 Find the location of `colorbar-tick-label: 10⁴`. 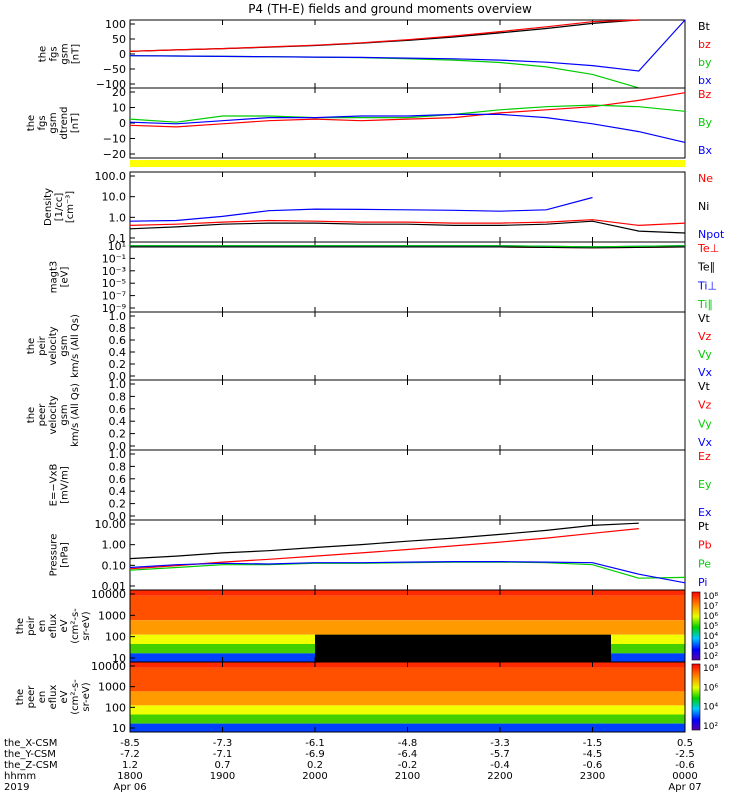

colorbar-tick-label: 10⁴ is located at coordinates (710, 708).